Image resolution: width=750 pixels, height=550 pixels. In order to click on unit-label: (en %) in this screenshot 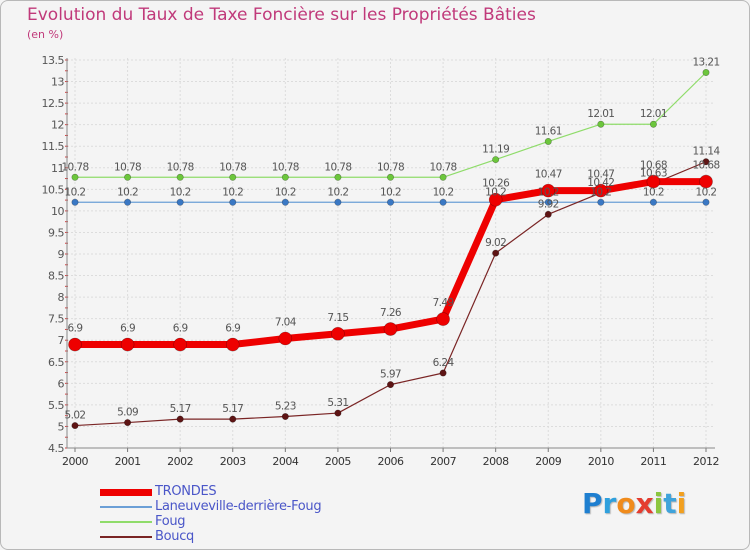, I will do `click(45, 34)`.